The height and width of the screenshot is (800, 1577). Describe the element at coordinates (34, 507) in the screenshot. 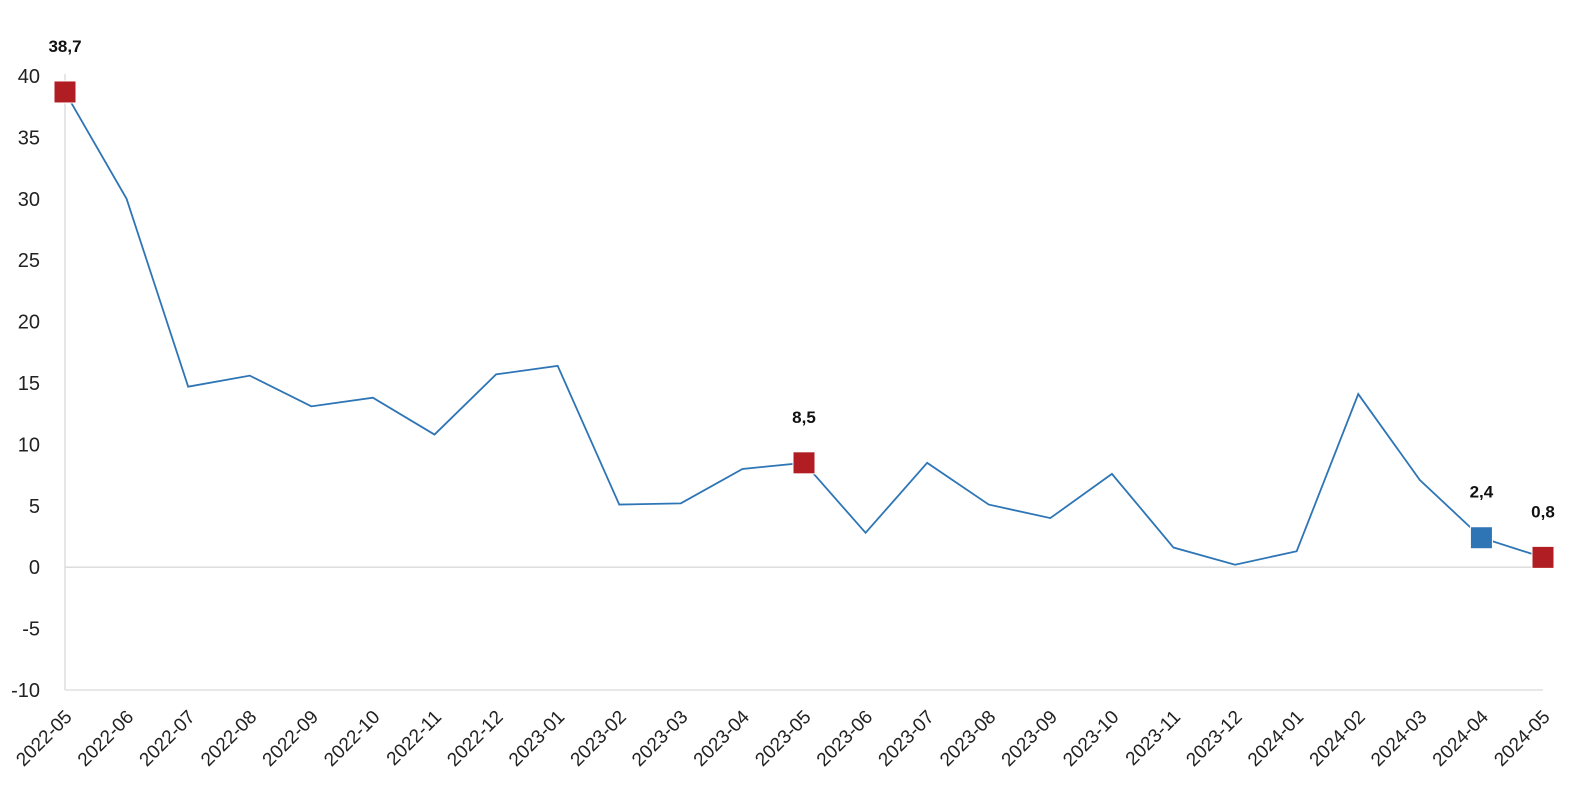

I see `y-tick-label: 5` at that location.